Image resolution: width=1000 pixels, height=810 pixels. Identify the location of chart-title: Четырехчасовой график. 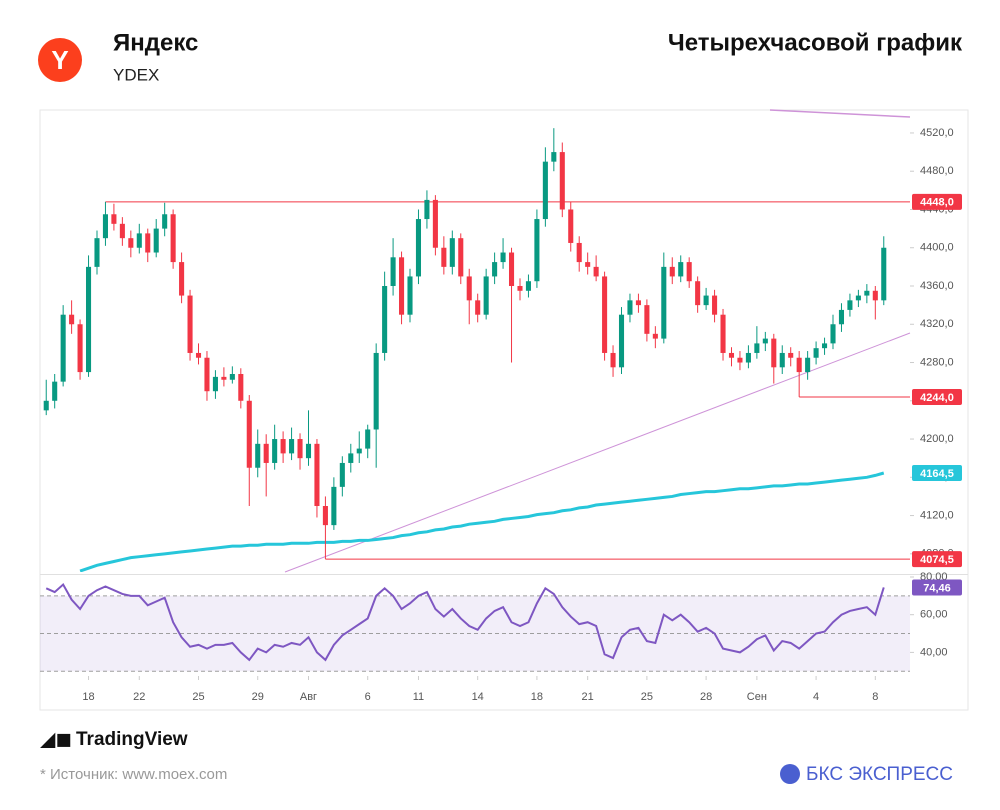
(815, 42).